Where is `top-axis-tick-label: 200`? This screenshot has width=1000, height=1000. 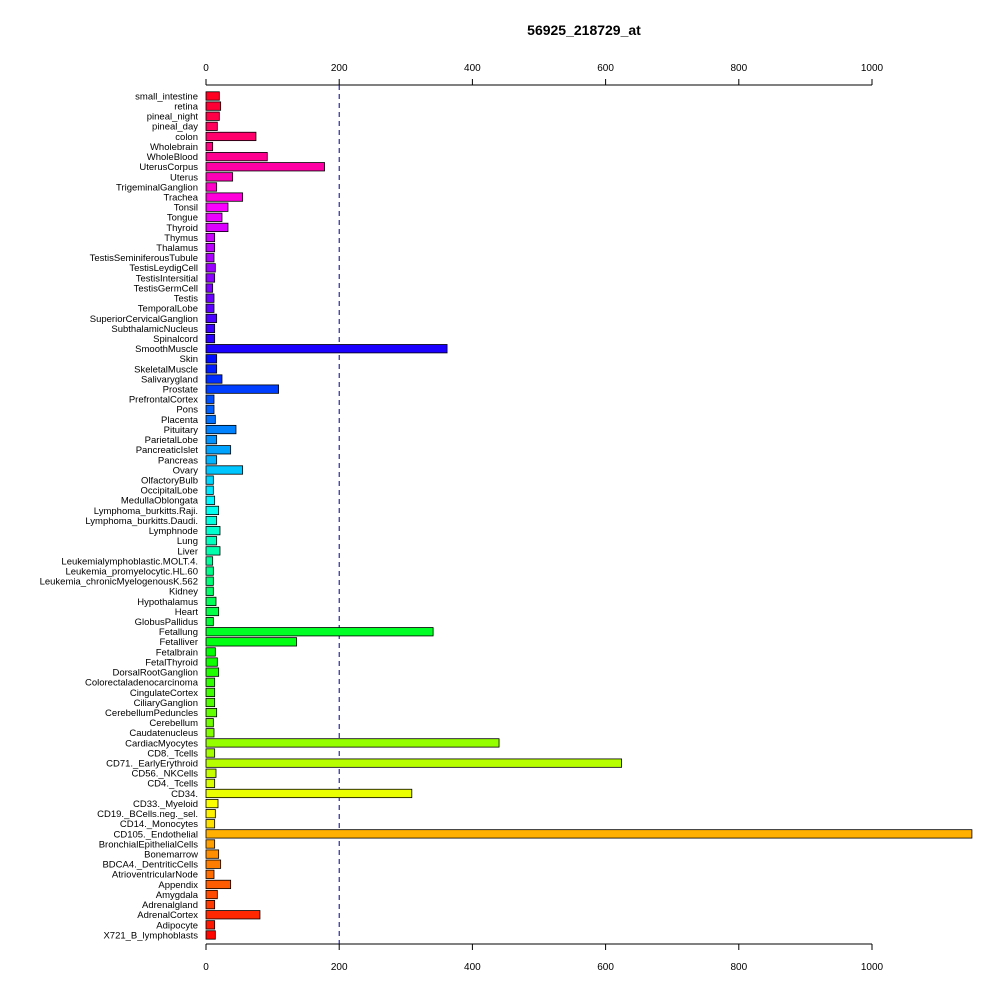
top-axis-tick-label: 200 is located at coordinates (339, 68).